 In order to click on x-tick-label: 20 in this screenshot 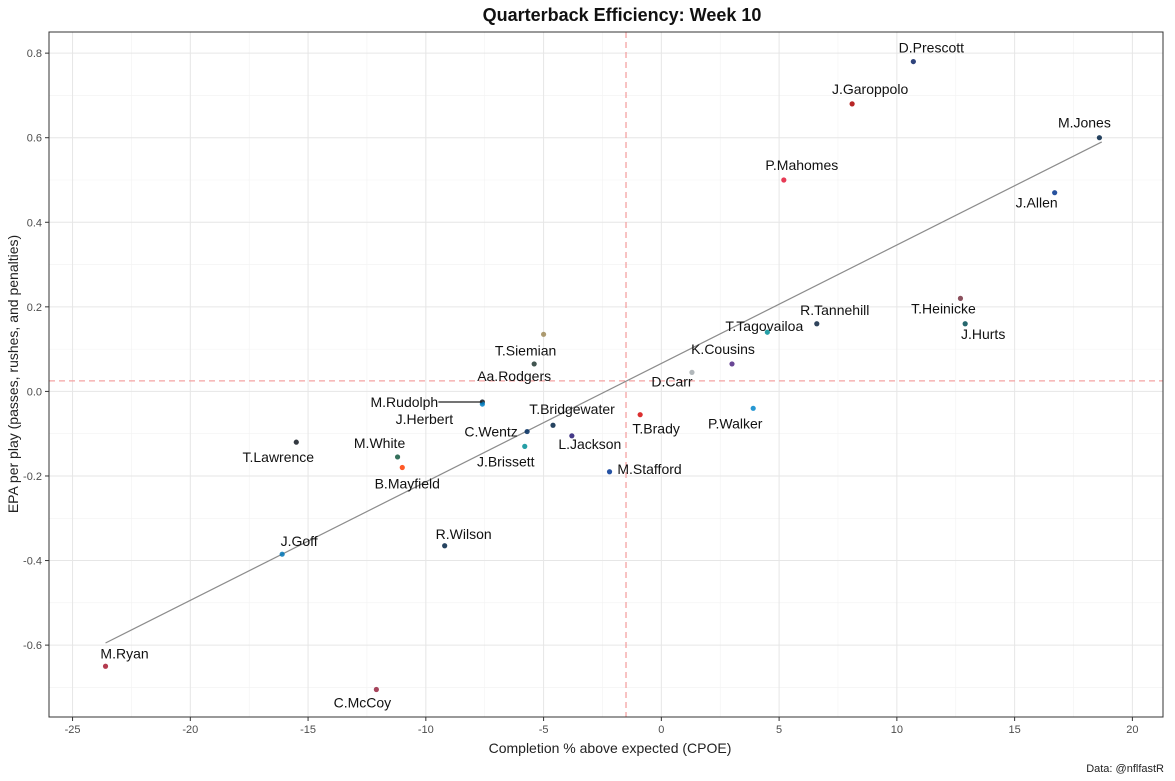, I will do `click(1132, 730)`.